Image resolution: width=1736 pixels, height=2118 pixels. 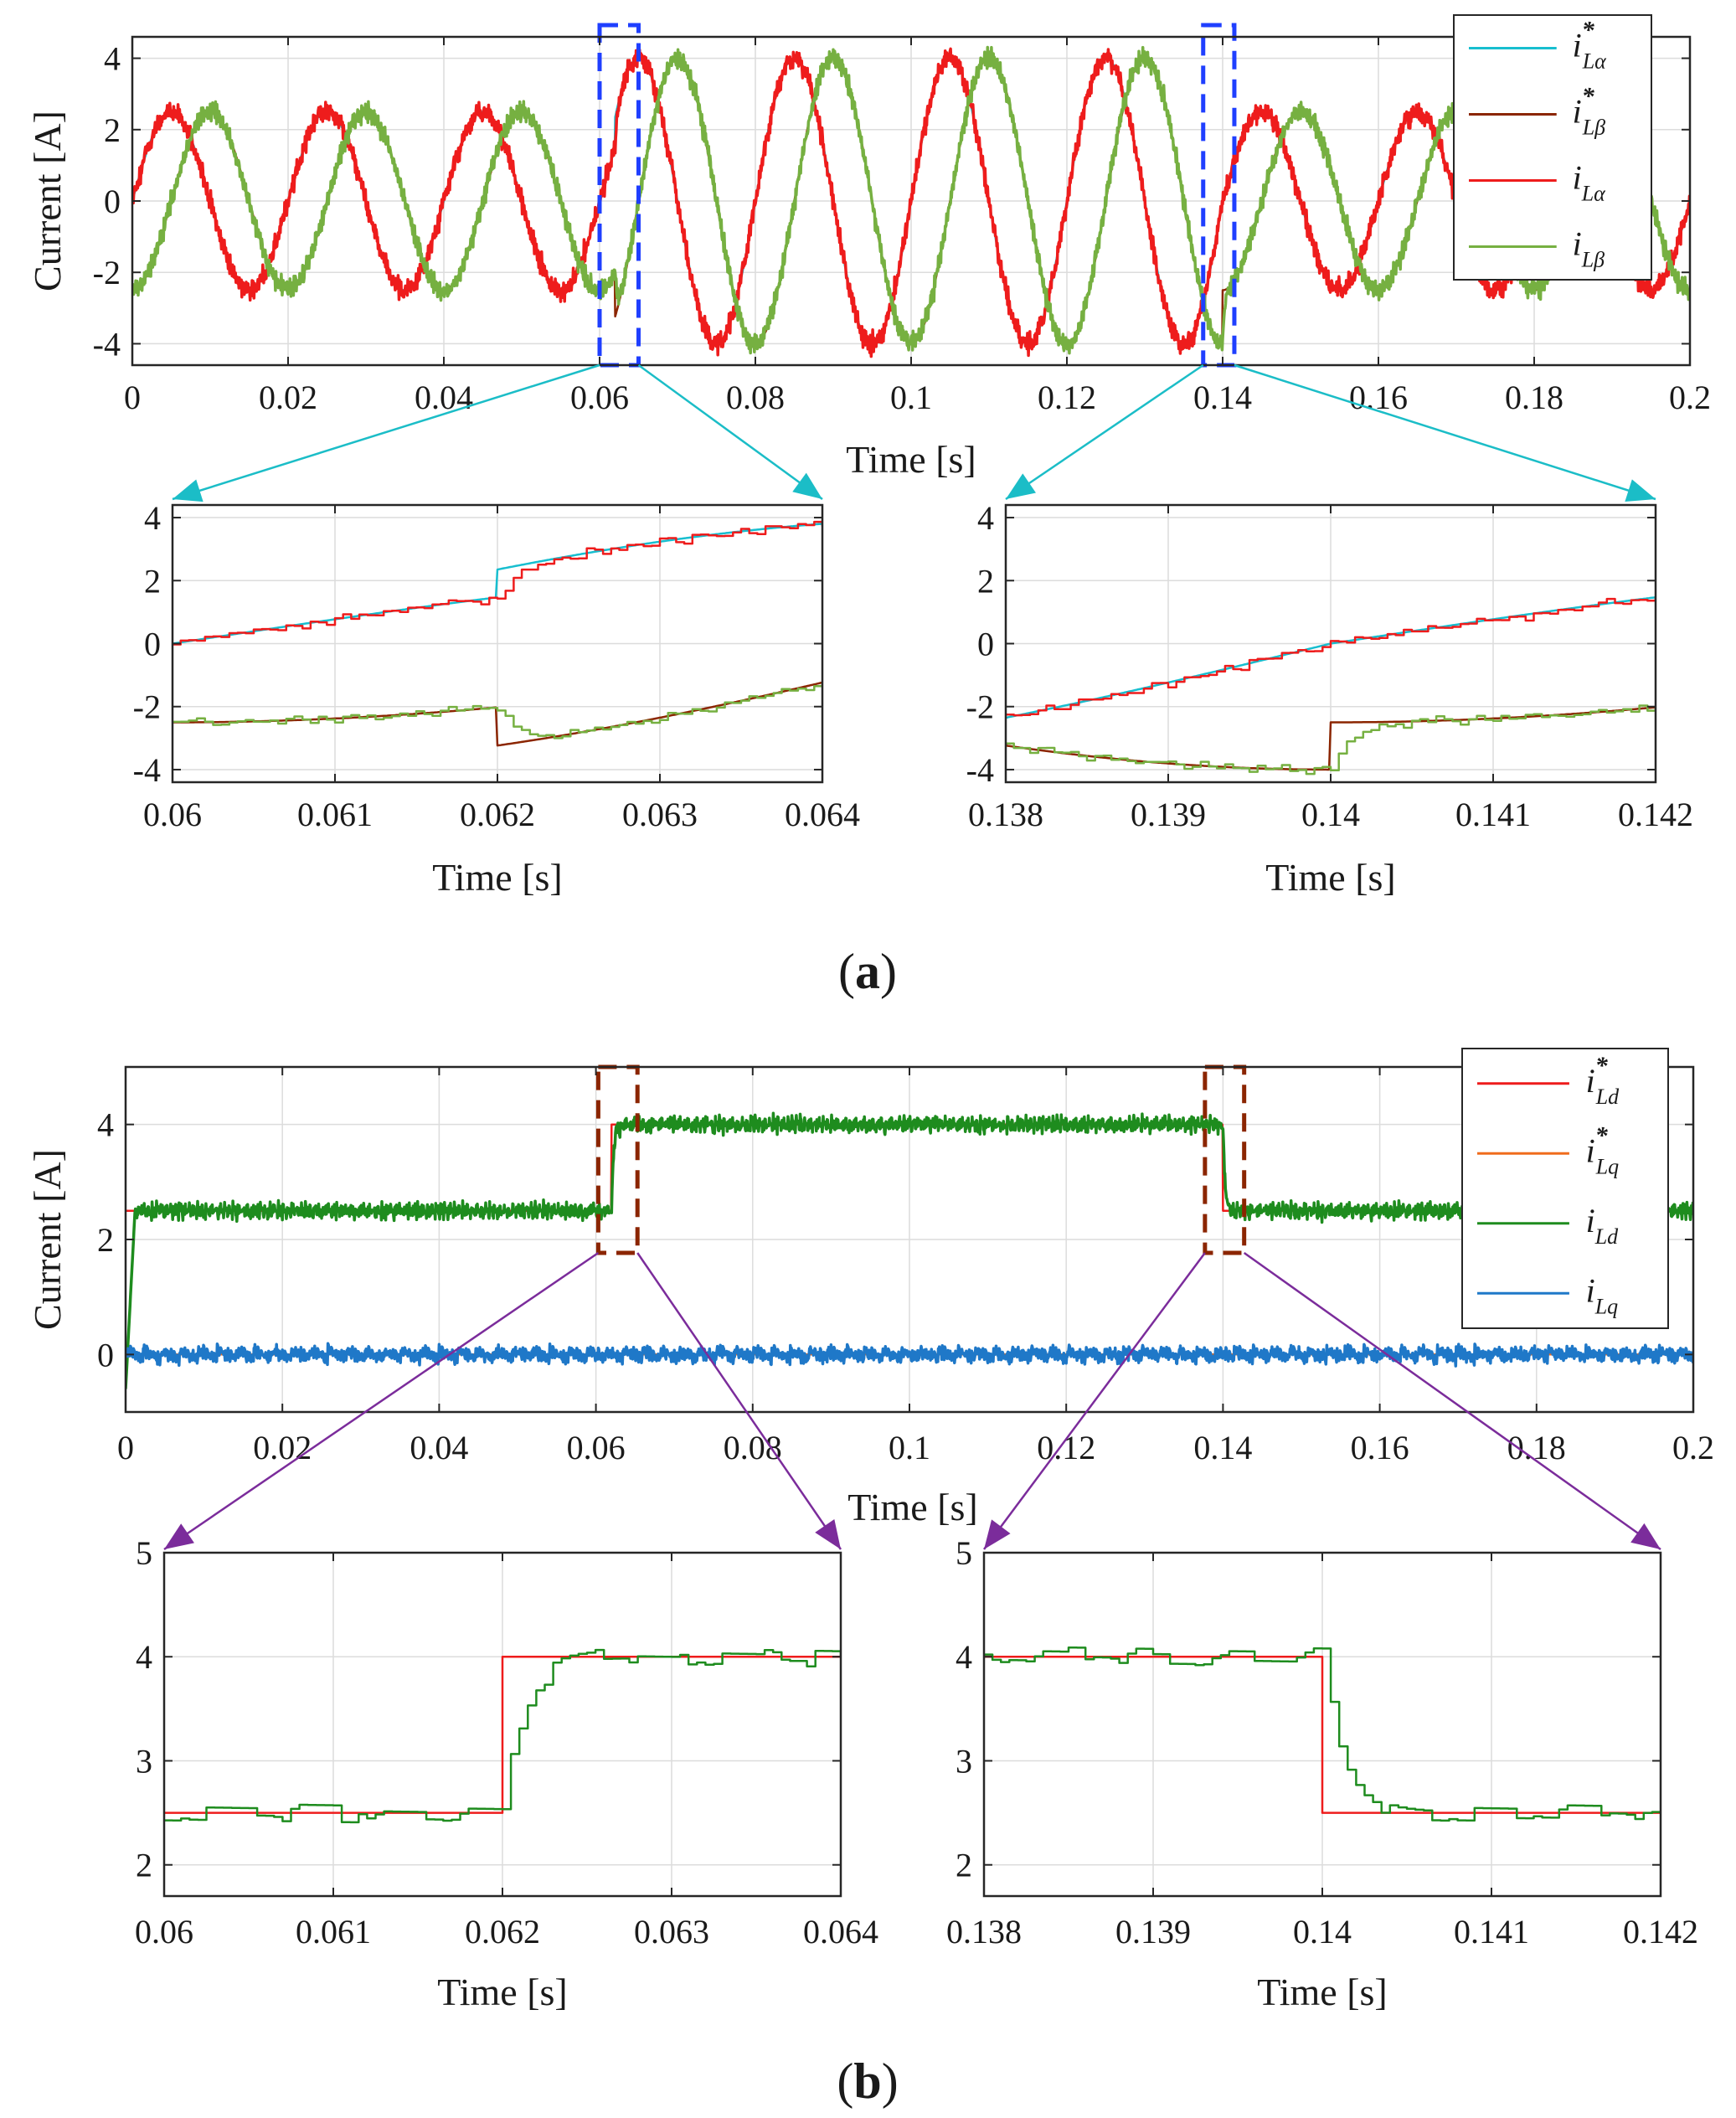 I want to click on panel-a-zoom-left-ticks: 0.06 0.061 0.062 0.063 0.064 -4 -2 0 2 4, so click(x=496, y=666).